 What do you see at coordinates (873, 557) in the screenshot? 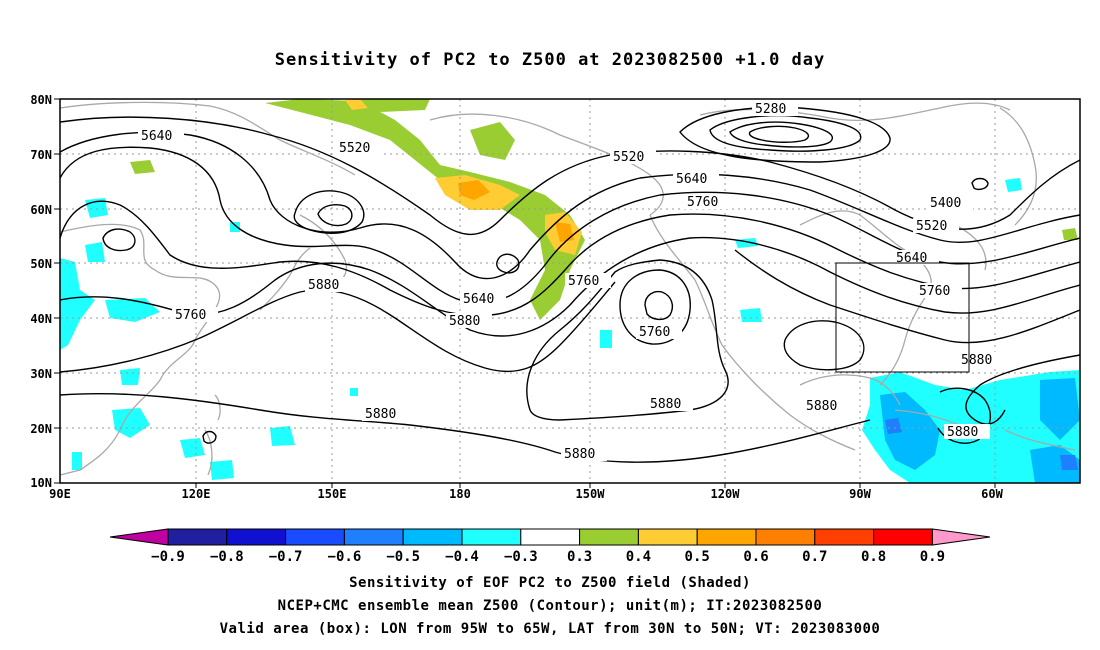
I see `colorbar-label: 0.8` at bounding box center [873, 557].